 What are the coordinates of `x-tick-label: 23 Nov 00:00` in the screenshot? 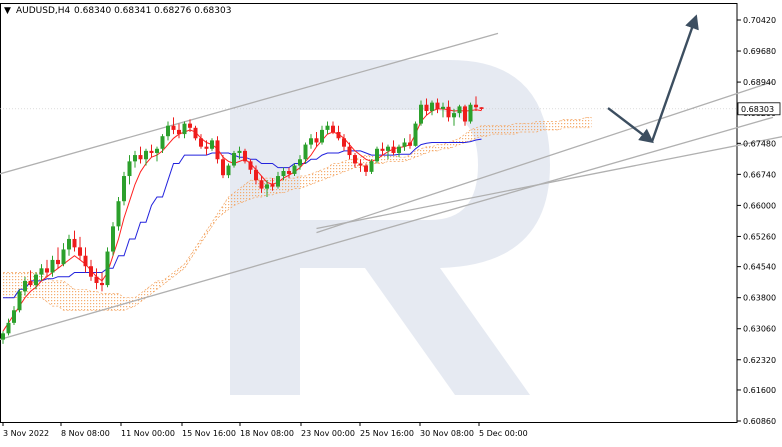 It's located at (328, 433).